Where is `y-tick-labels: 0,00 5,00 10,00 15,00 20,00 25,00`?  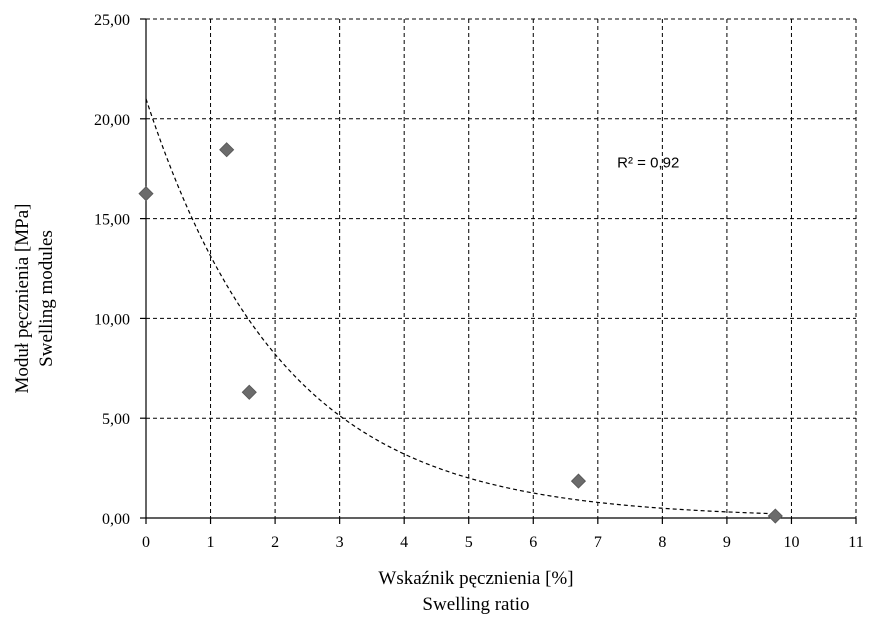 y-tick-labels: 0,00 5,00 10,00 15,00 20,00 25,00 is located at coordinates (112, 270).